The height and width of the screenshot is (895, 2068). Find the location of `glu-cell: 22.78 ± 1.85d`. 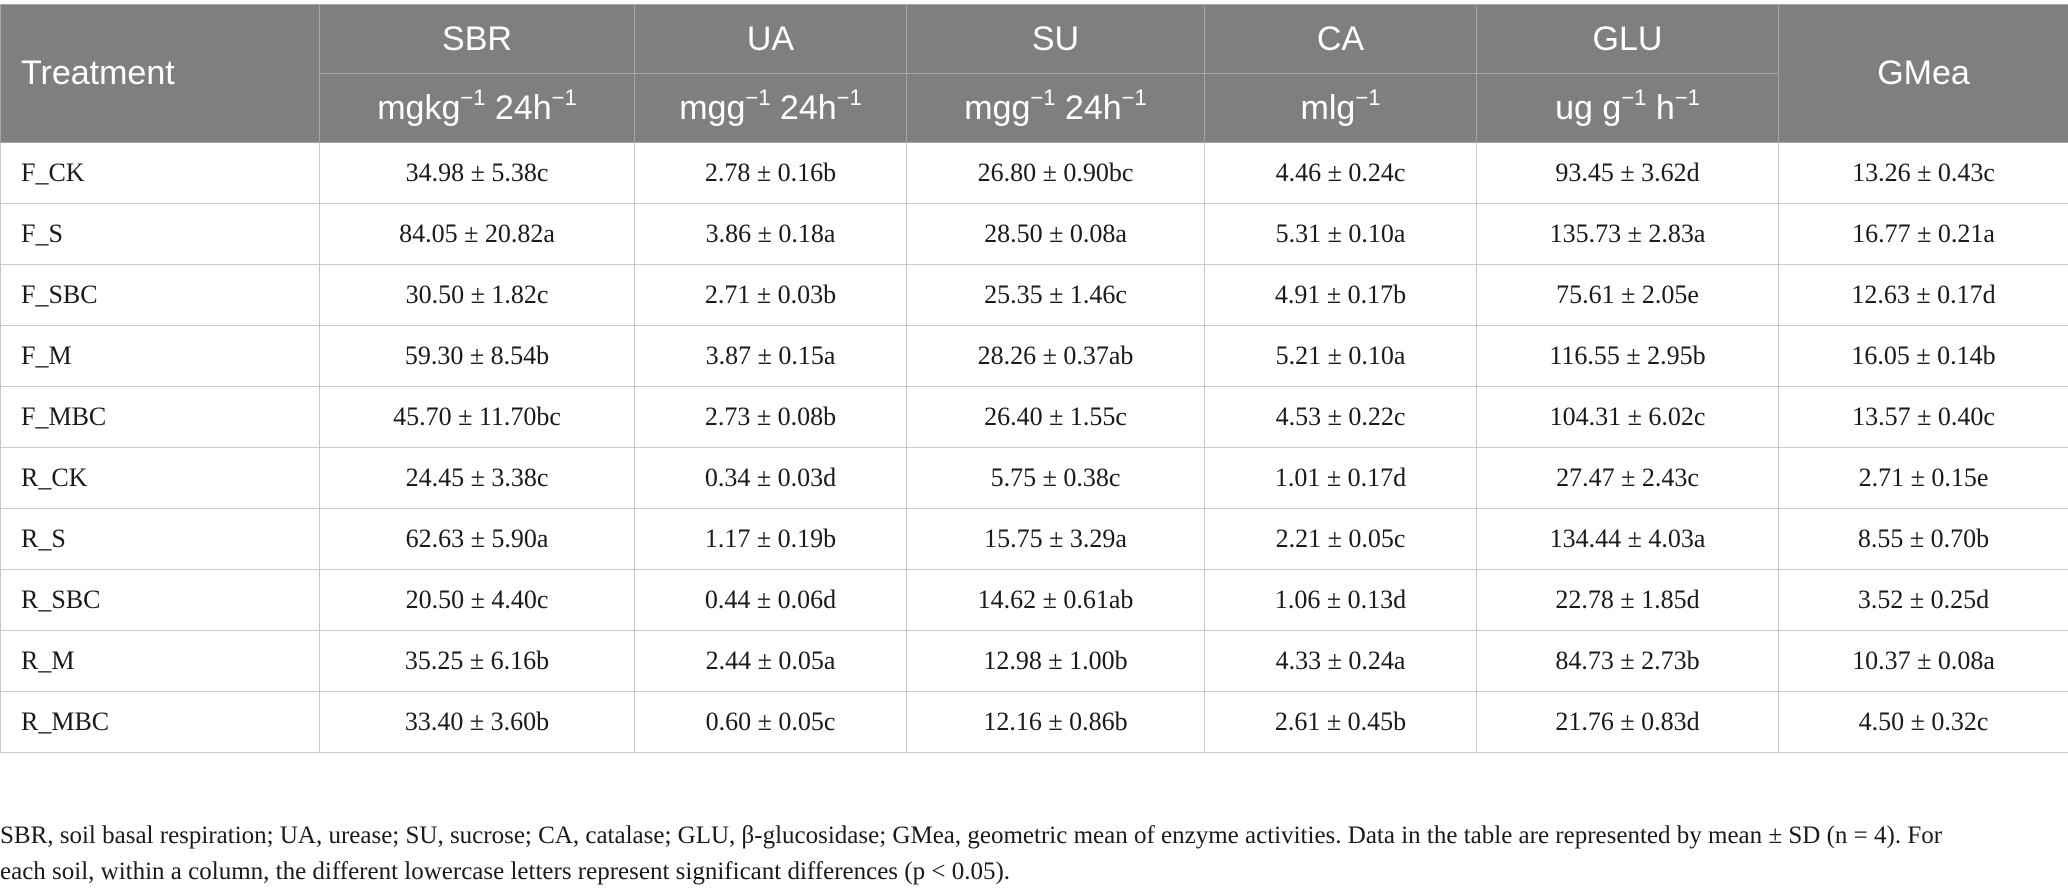

glu-cell: 22.78 ± 1.85d is located at coordinates (1627, 600).